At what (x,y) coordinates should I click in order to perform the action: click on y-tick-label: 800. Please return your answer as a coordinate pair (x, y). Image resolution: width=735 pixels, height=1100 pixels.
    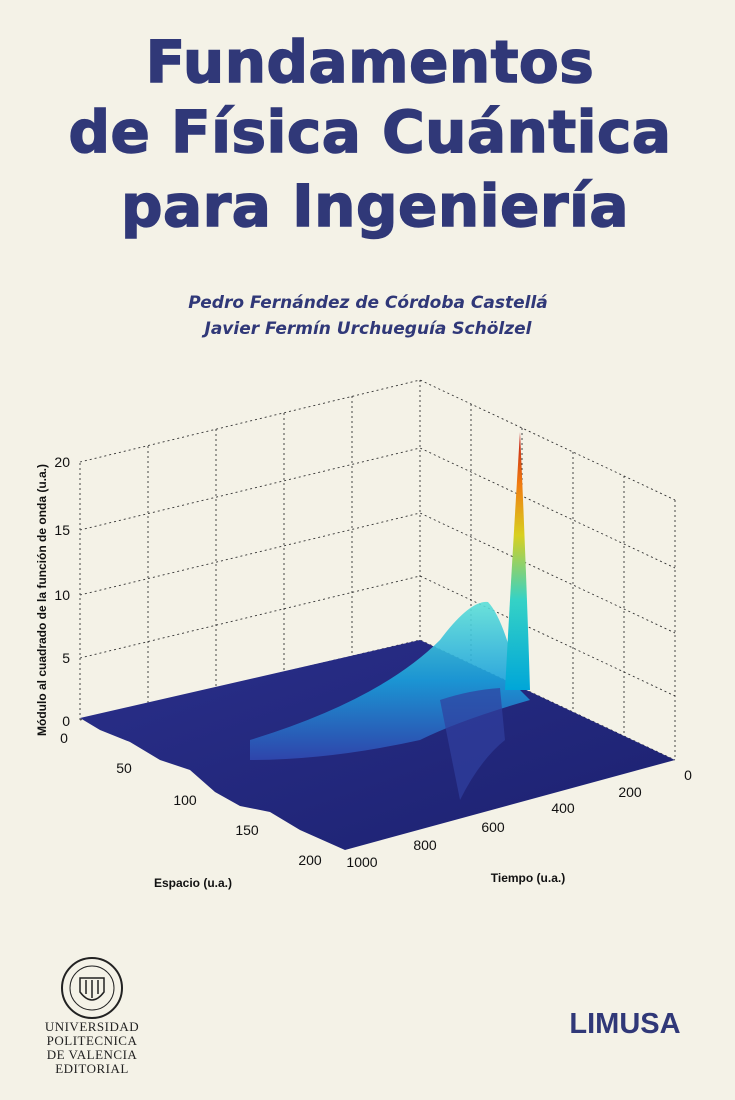
    Looking at the image, I should click on (425, 845).